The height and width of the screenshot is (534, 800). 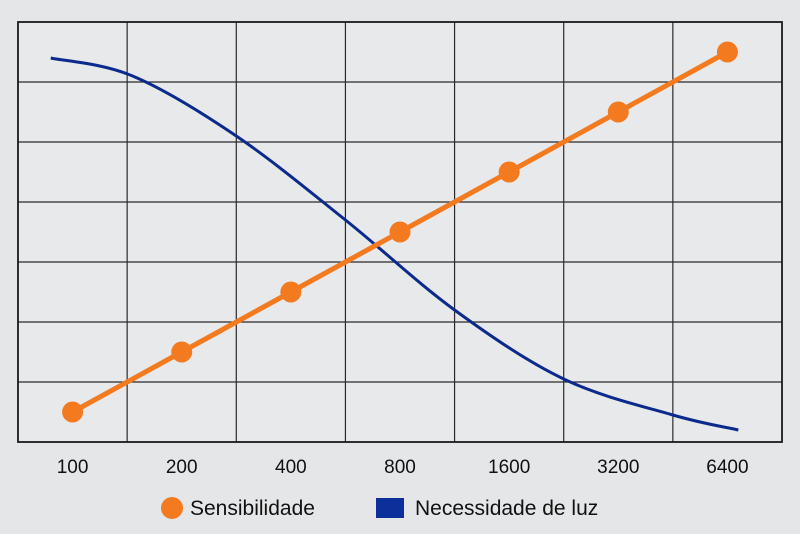 I want to click on x-tick-label: 400, so click(x=291, y=467).